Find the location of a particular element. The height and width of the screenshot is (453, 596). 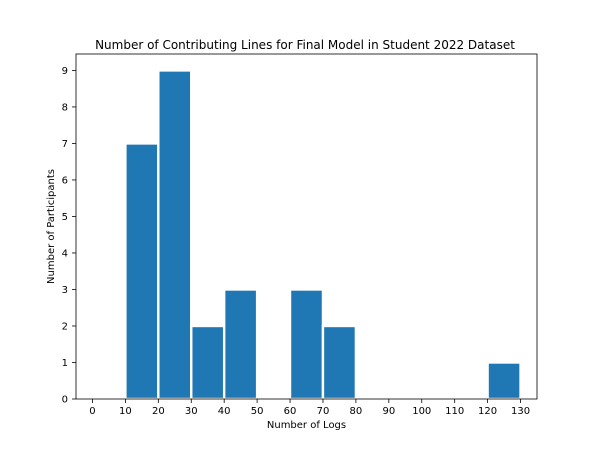

x-tick-label: 50 is located at coordinates (257, 411).